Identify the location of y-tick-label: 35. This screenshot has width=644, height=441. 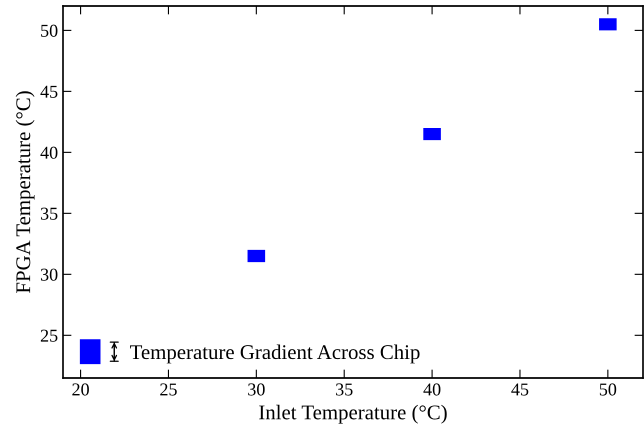
(49, 214).